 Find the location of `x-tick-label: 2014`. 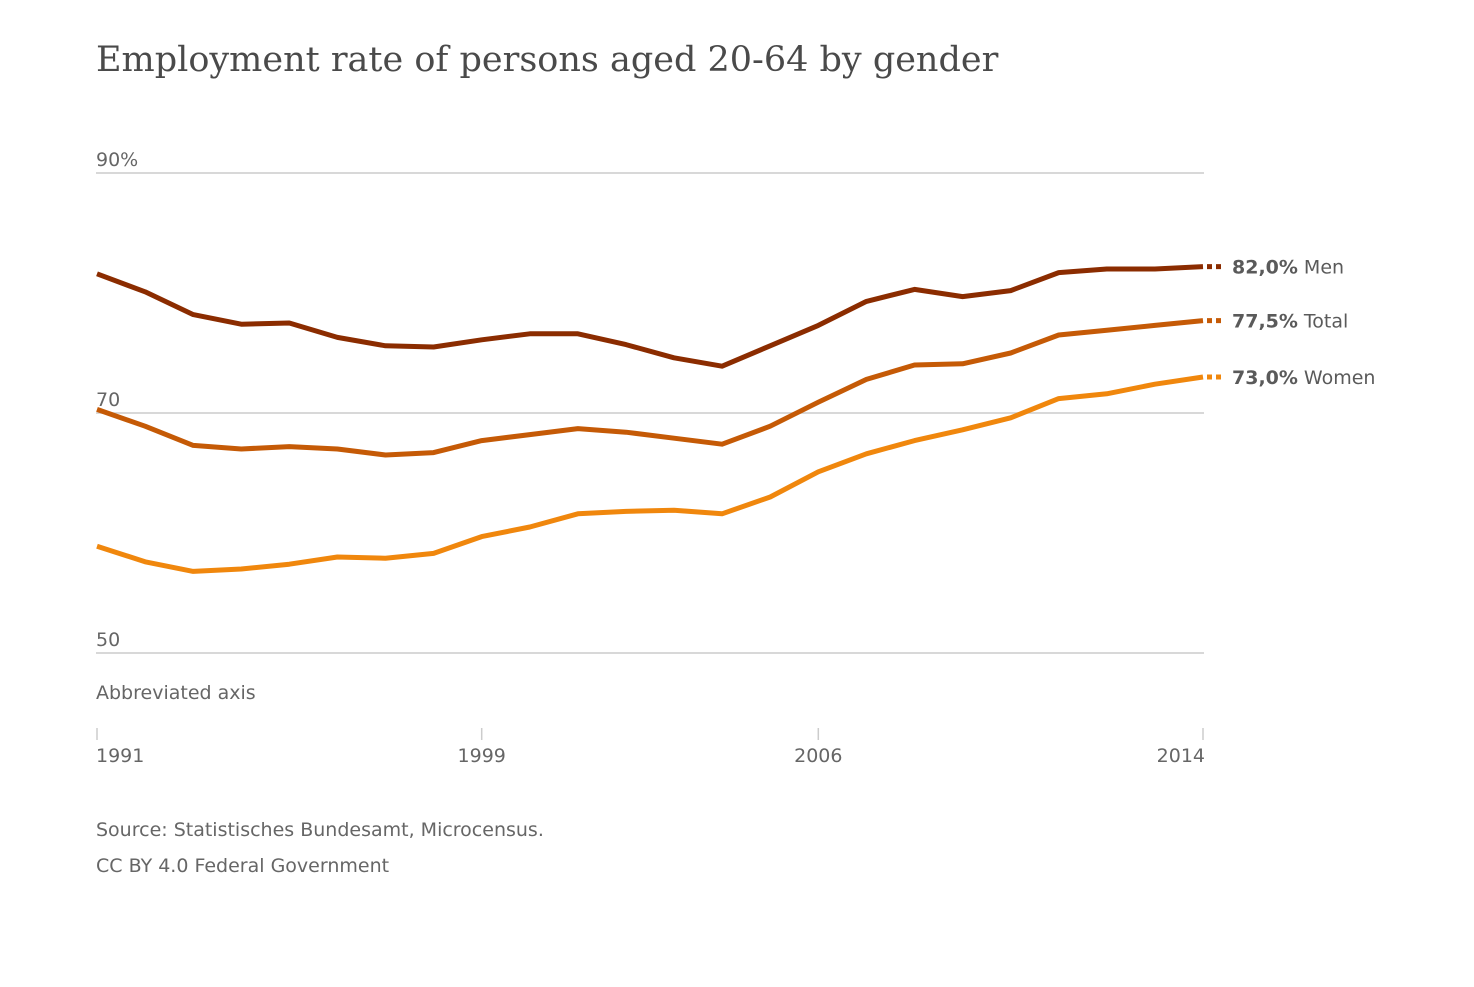

x-tick-label: 2014 is located at coordinates (1181, 756).